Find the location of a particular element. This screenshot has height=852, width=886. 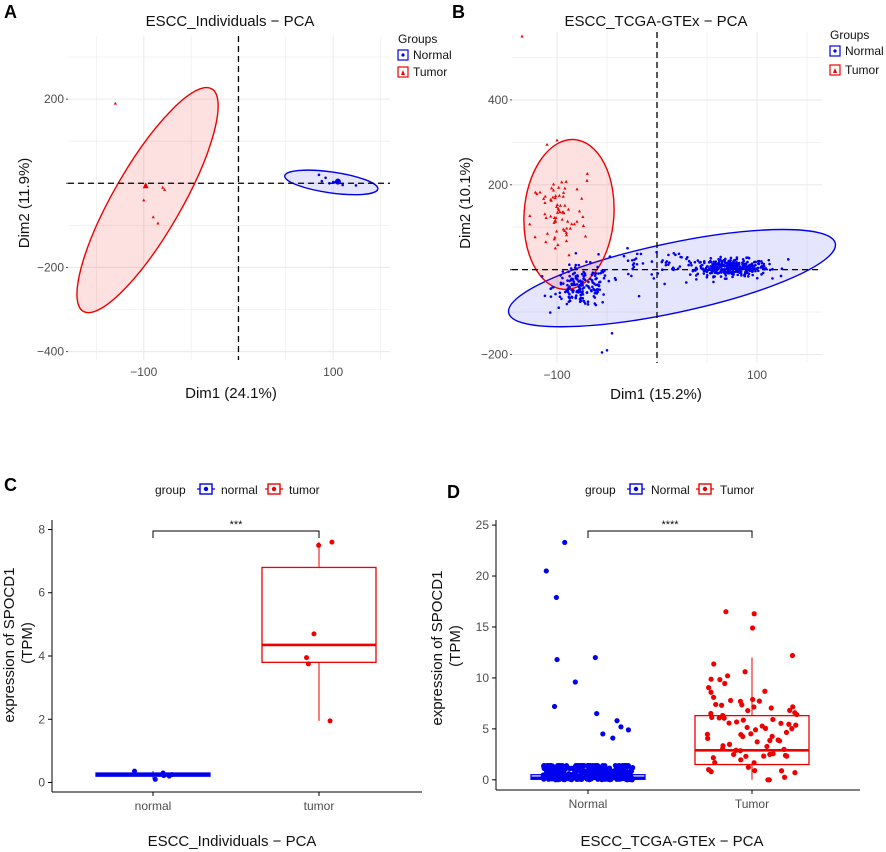

y-tick-label: 25 is located at coordinates (483, 525).